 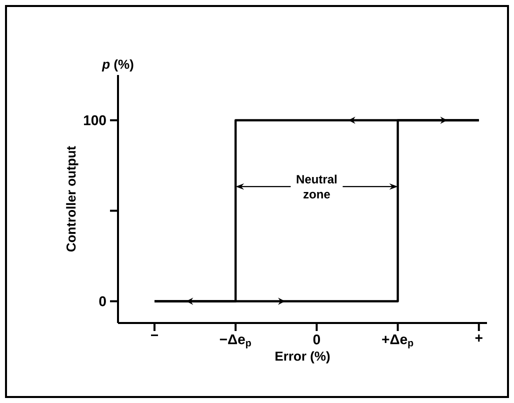 I want to click on x-tick-label: +, so click(x=478, y=338).